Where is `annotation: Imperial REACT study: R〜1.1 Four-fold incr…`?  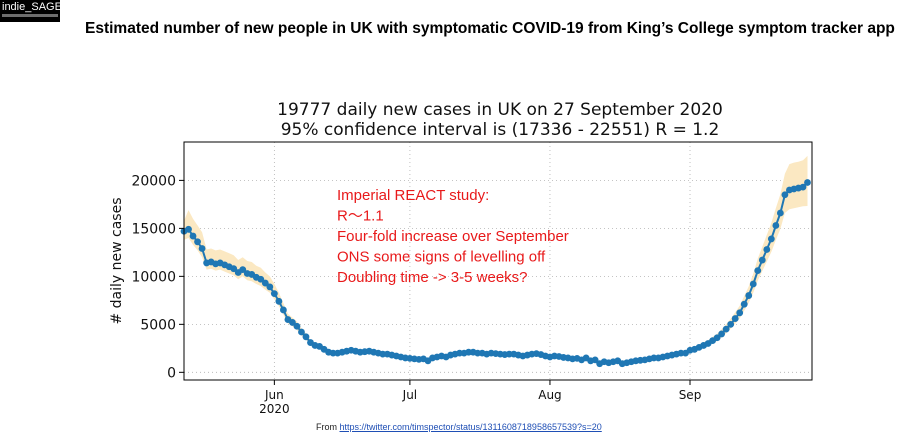 annotation: Imperial REACT study: R〜1.1 Four-fold incr… is located at coordinates (453, 236).